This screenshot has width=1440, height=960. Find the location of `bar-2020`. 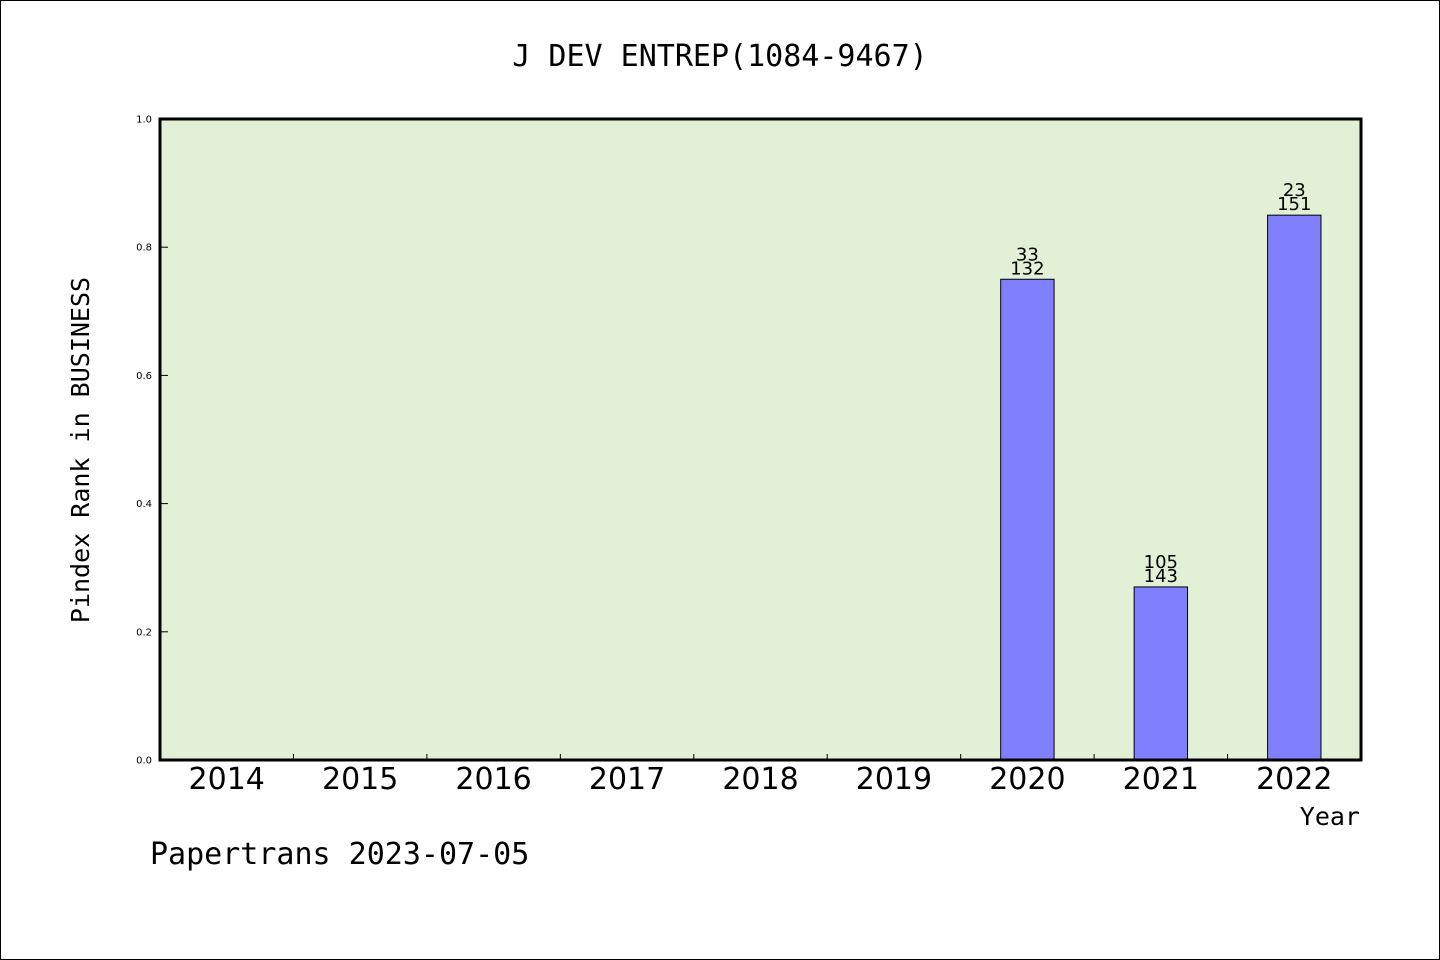

bar-2020 is located at coordinates (1027, 519).